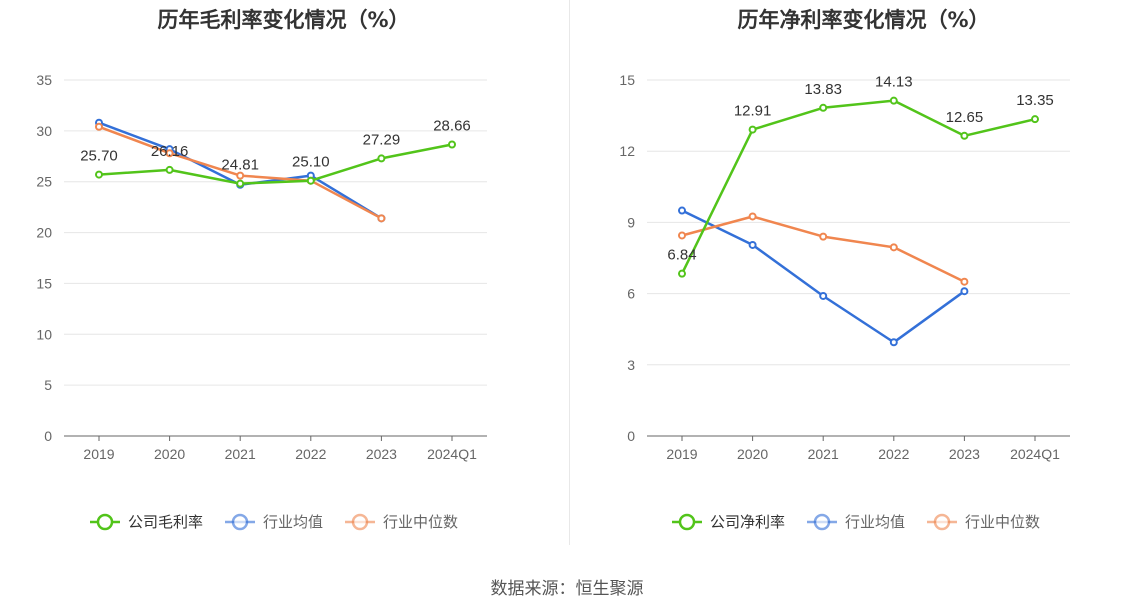 This screenshot has width=1134, height=612. Describe the element at coordinates (311, 162) in the screenshot. I see `data-label: 25.10` at that location.